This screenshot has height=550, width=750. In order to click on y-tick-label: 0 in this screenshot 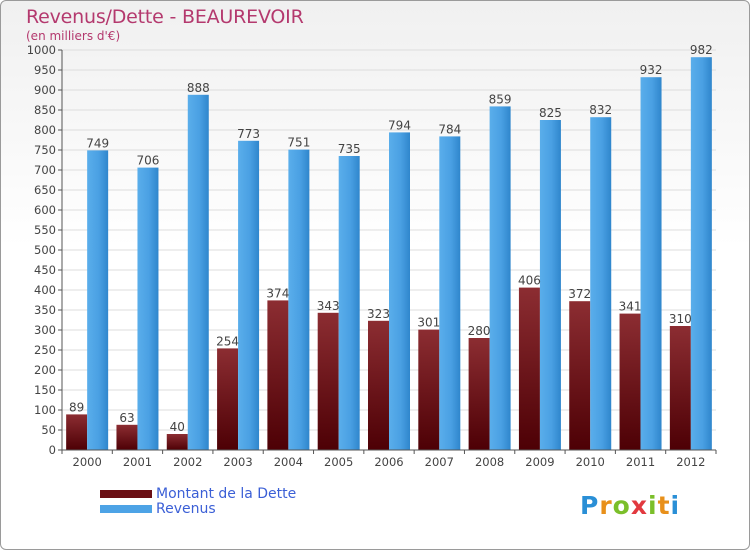, I will do `click(52, 450)`.